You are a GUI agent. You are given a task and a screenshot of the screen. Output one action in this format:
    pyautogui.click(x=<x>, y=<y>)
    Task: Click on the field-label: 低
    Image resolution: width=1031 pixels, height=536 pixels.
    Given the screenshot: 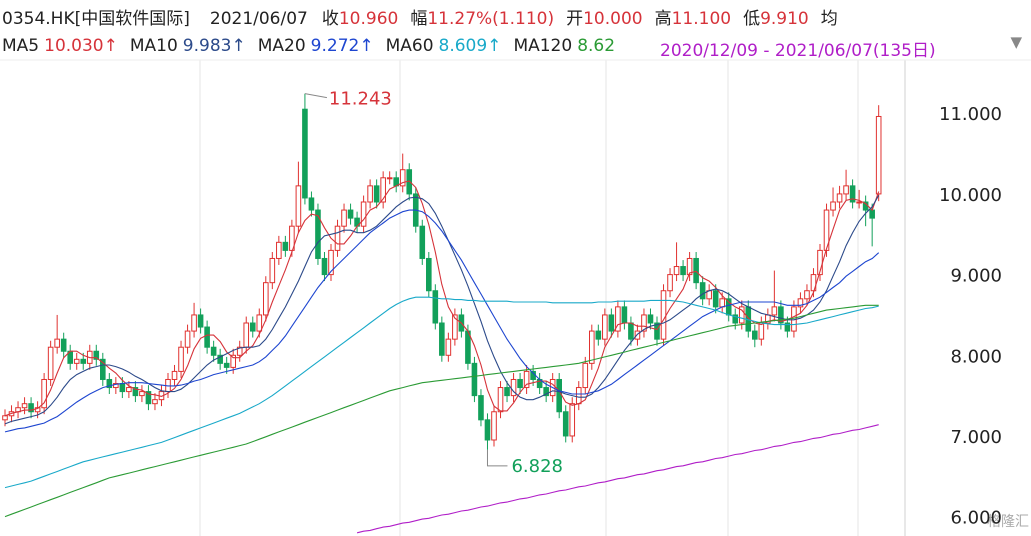 What is the action you would take?
    pyautogui.click(x=752, y=19)
    